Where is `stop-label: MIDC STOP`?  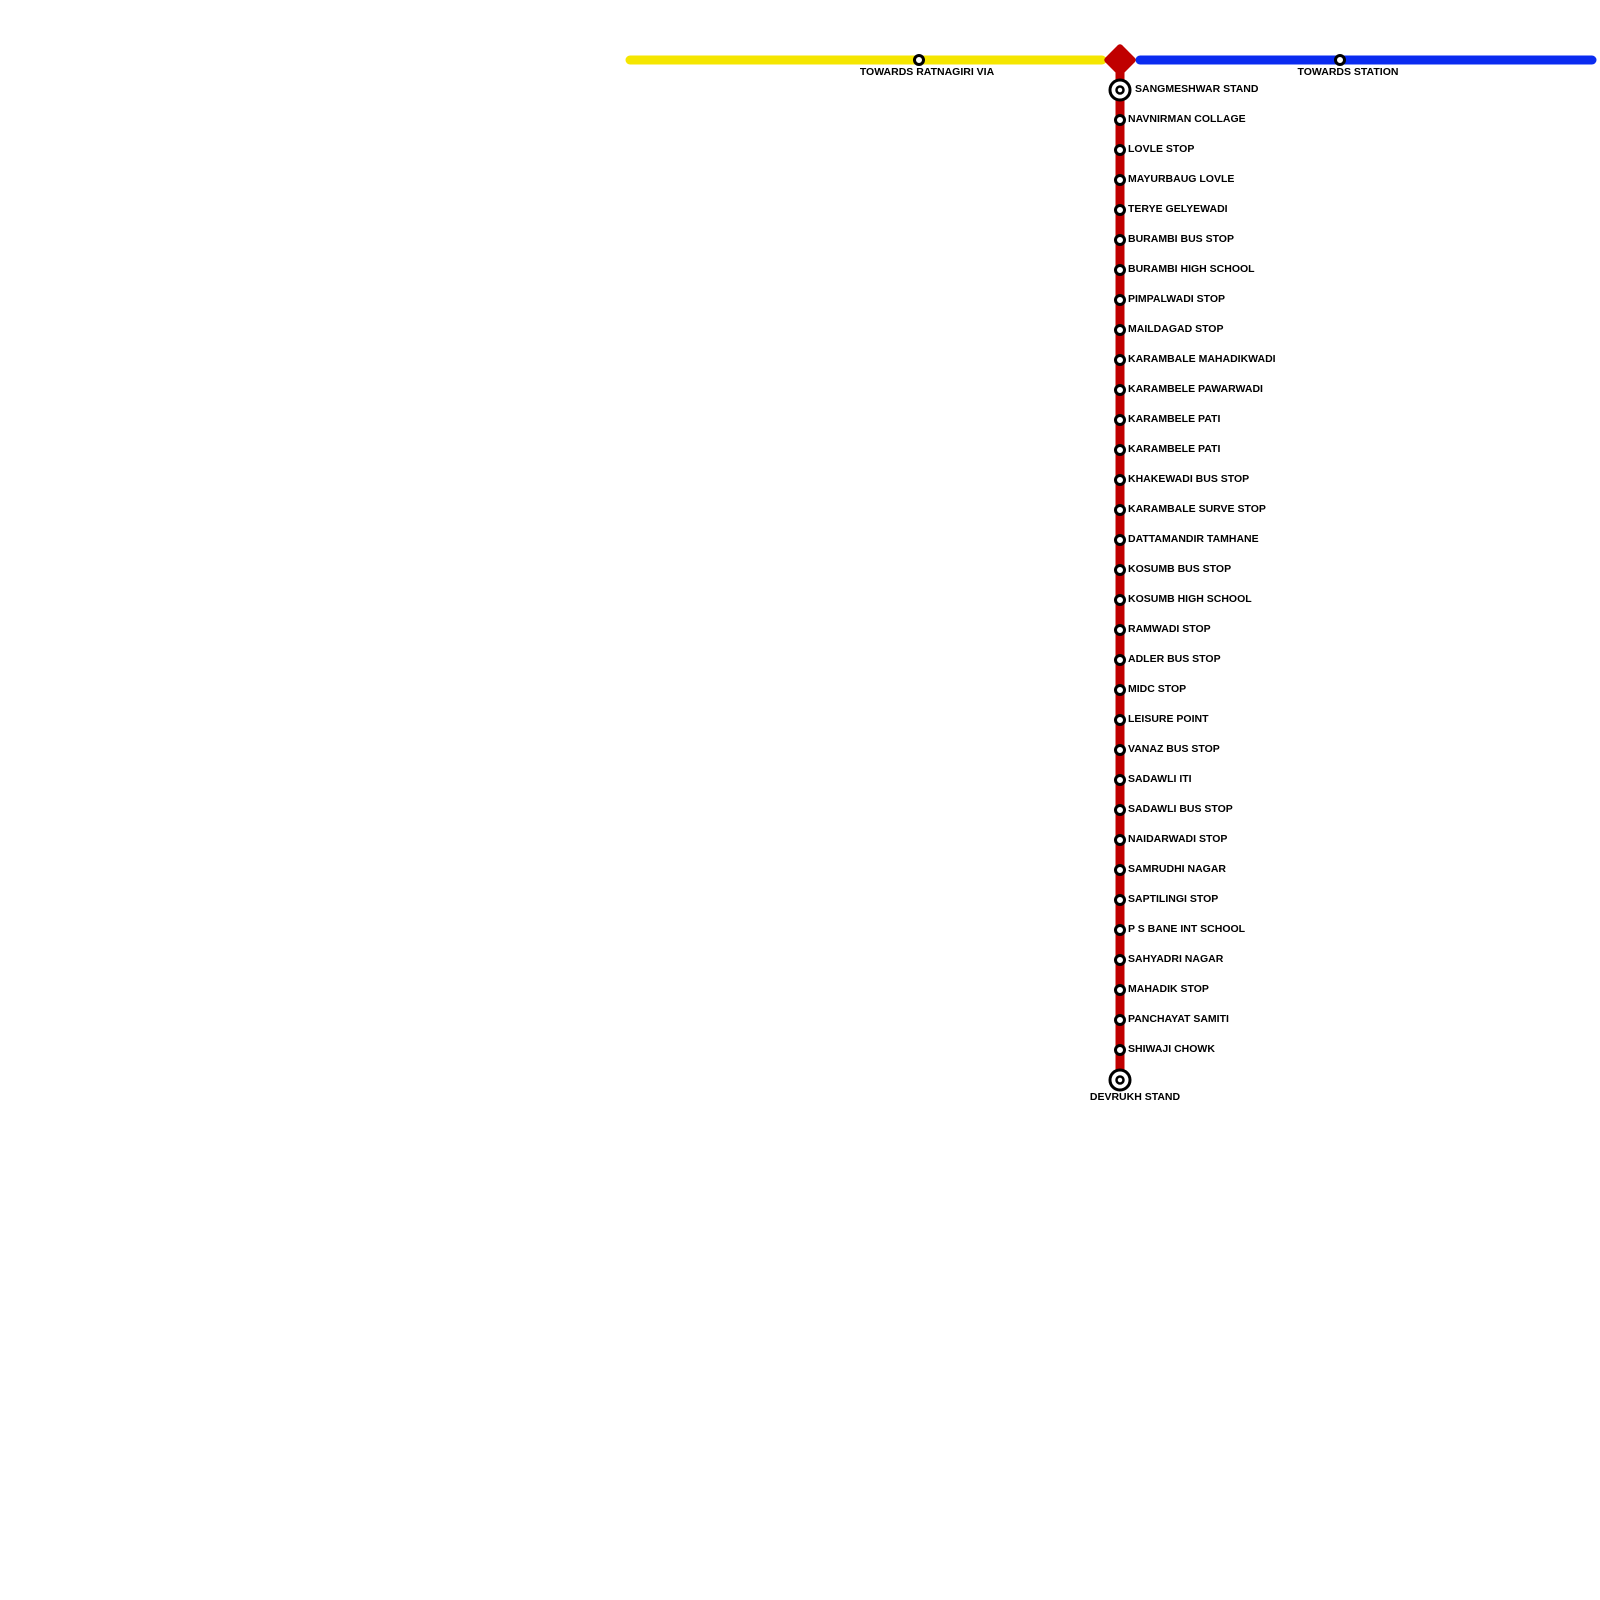 stop-label: MIDC STOP is located at coordinates (1157, 689).